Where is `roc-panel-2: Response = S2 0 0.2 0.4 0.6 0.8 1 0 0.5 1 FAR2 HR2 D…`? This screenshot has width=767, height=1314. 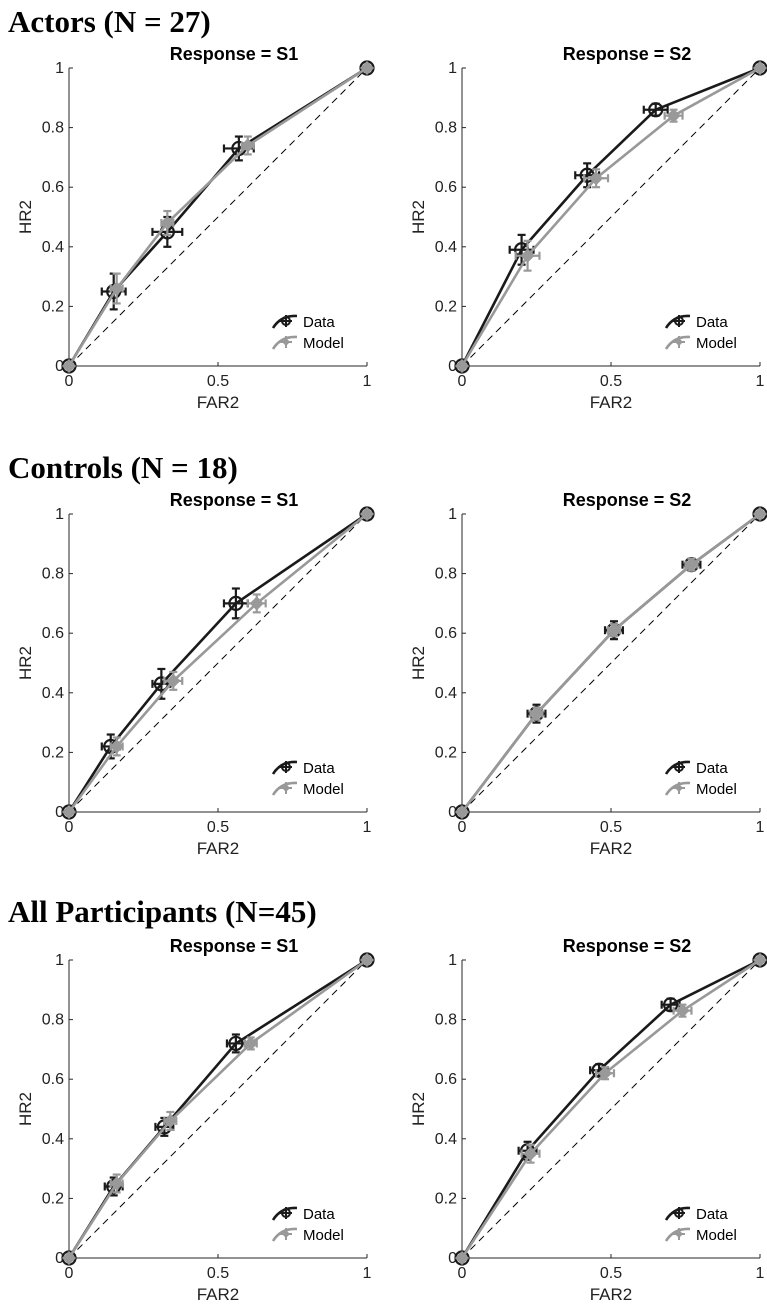 roc-panel-2: Response = S2 0 0.2 0.4 0.6 0.8 1 0 0.5 1 FAR2 HR2 D… is located at coordinates (588, 228).